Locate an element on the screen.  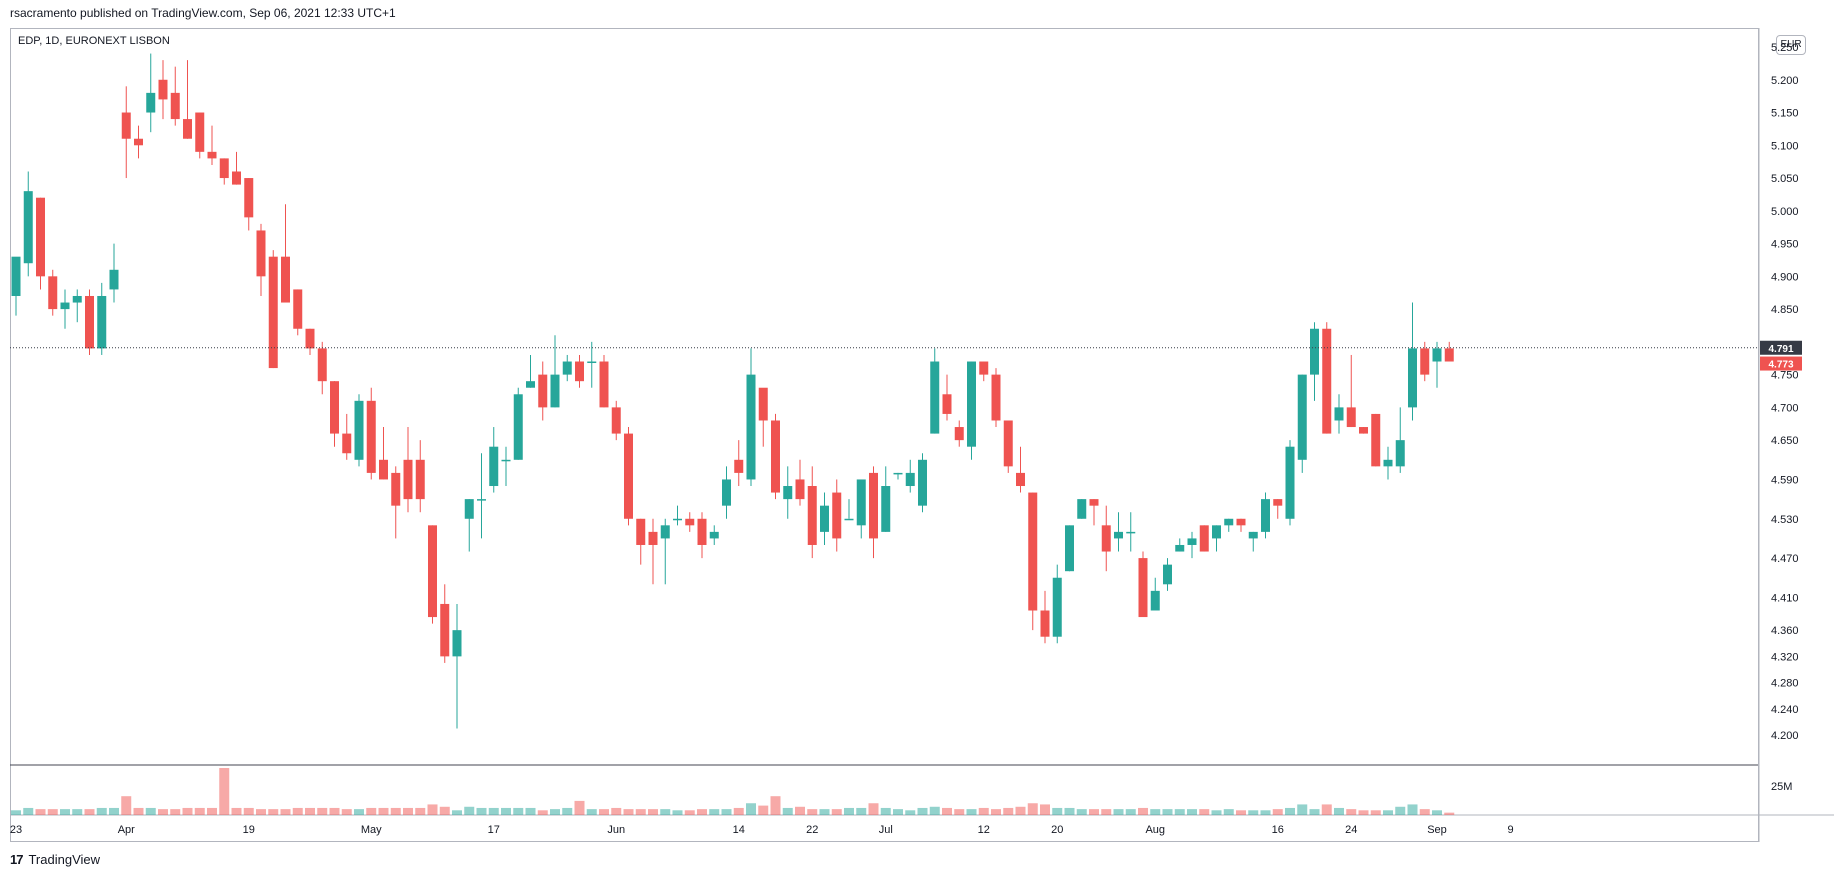
tradingview-brand: 17 TradingView is located at coordinates (55, 859).